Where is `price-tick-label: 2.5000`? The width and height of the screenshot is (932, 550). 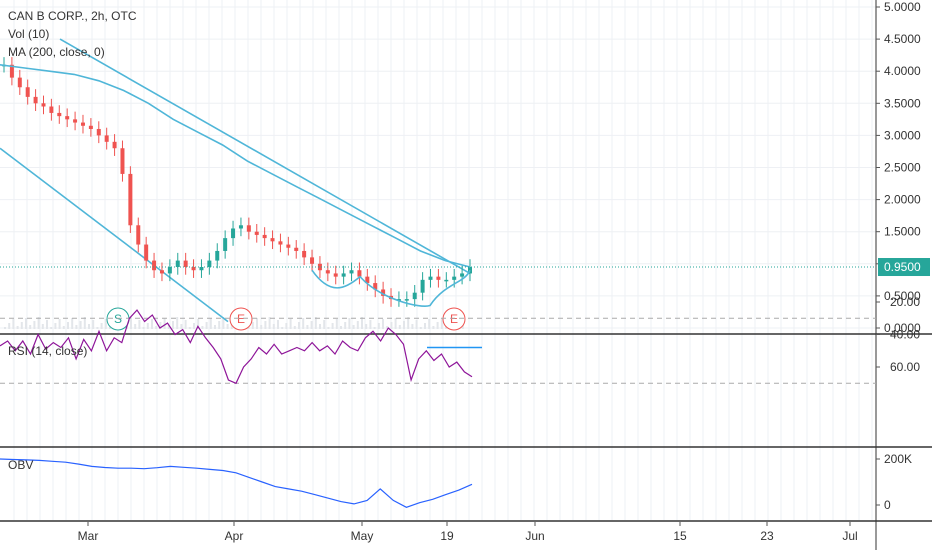
price-tick-label: 2.5000 is located at coordinates (902, 168).